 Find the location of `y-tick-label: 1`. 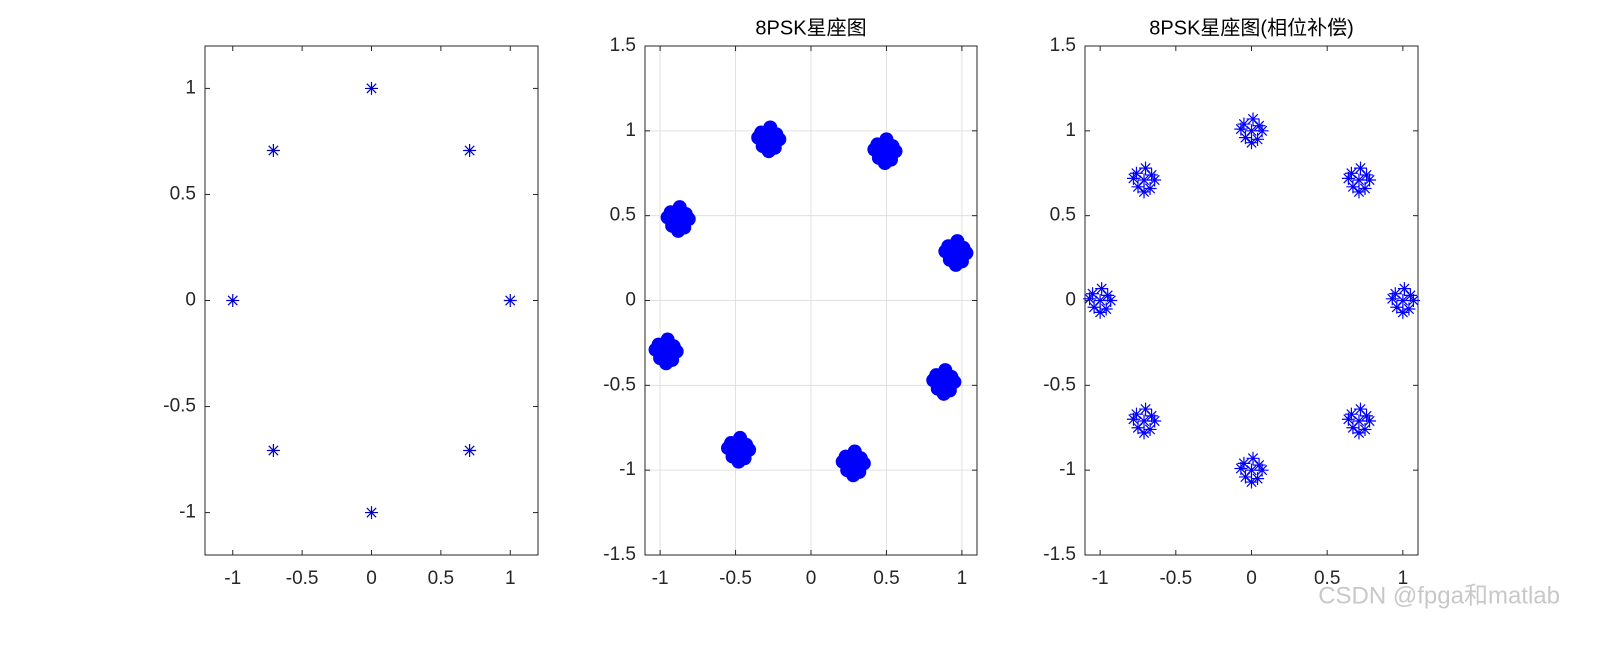

y-tick-label: 1 is located at coordinates (1070, 130).